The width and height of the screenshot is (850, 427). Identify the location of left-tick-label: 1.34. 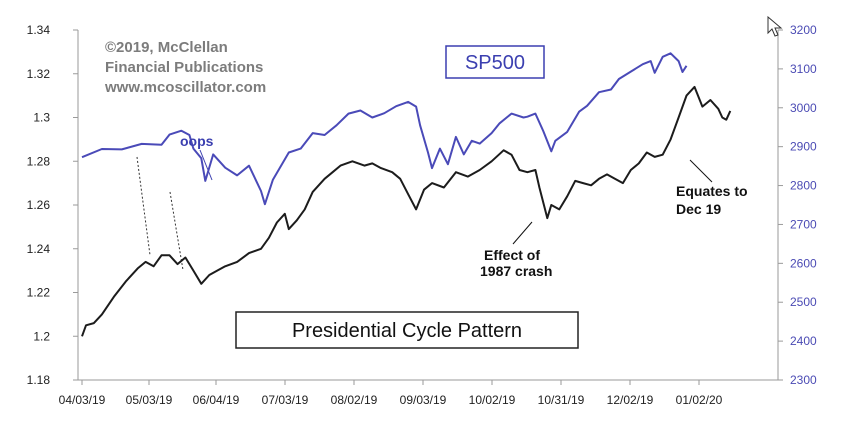
(39, 30).